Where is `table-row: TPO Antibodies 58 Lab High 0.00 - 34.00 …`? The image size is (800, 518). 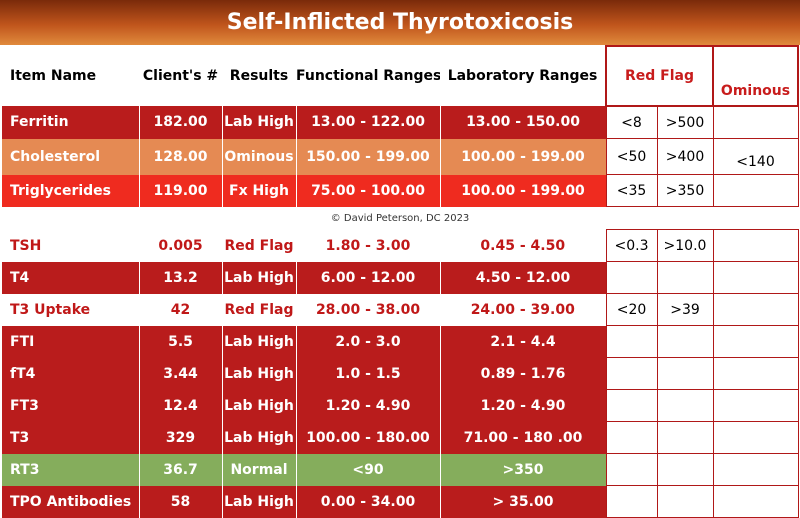
table-row: TPO Antibodies 58 Lab High 0.00 - 34.00 … is located at coordinates (400, 501).